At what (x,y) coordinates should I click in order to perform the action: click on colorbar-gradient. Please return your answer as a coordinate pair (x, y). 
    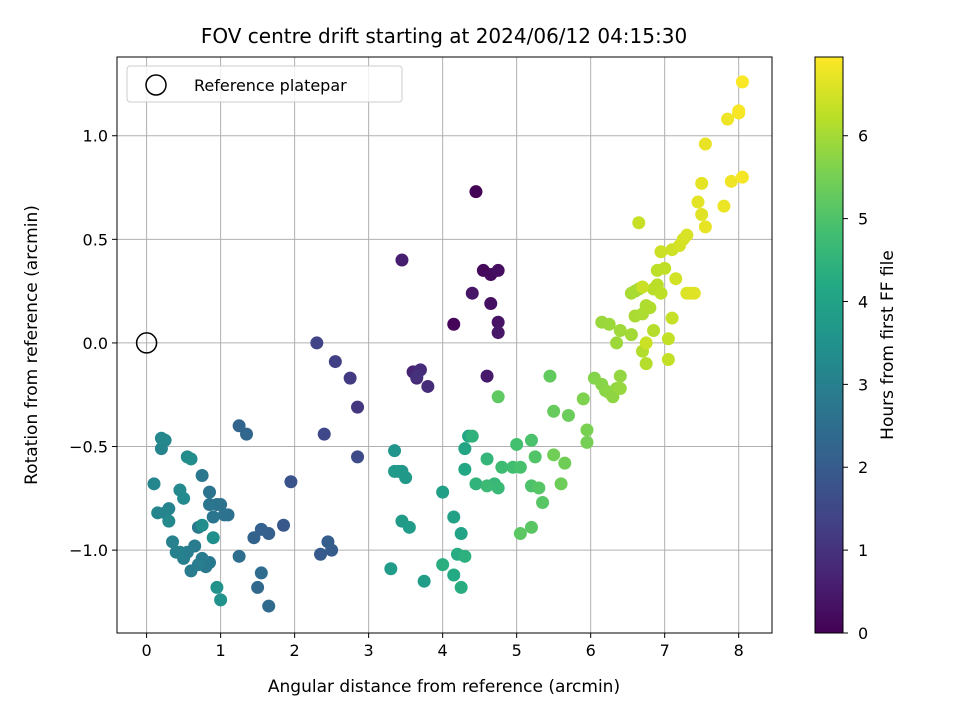
    Looking at the image, I should click on (829, 345).